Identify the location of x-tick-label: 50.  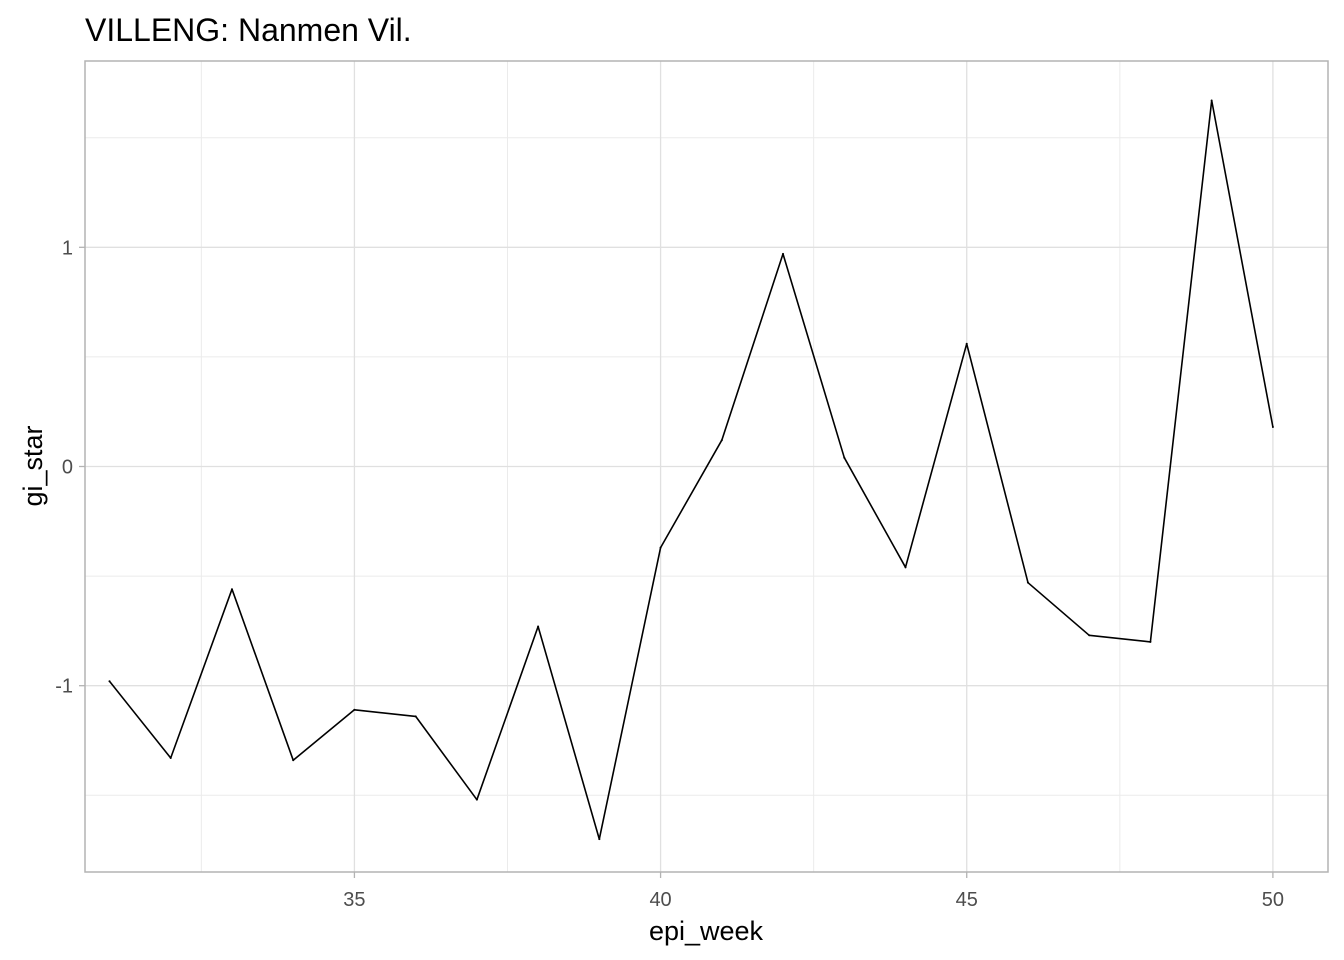
(1273, 900).